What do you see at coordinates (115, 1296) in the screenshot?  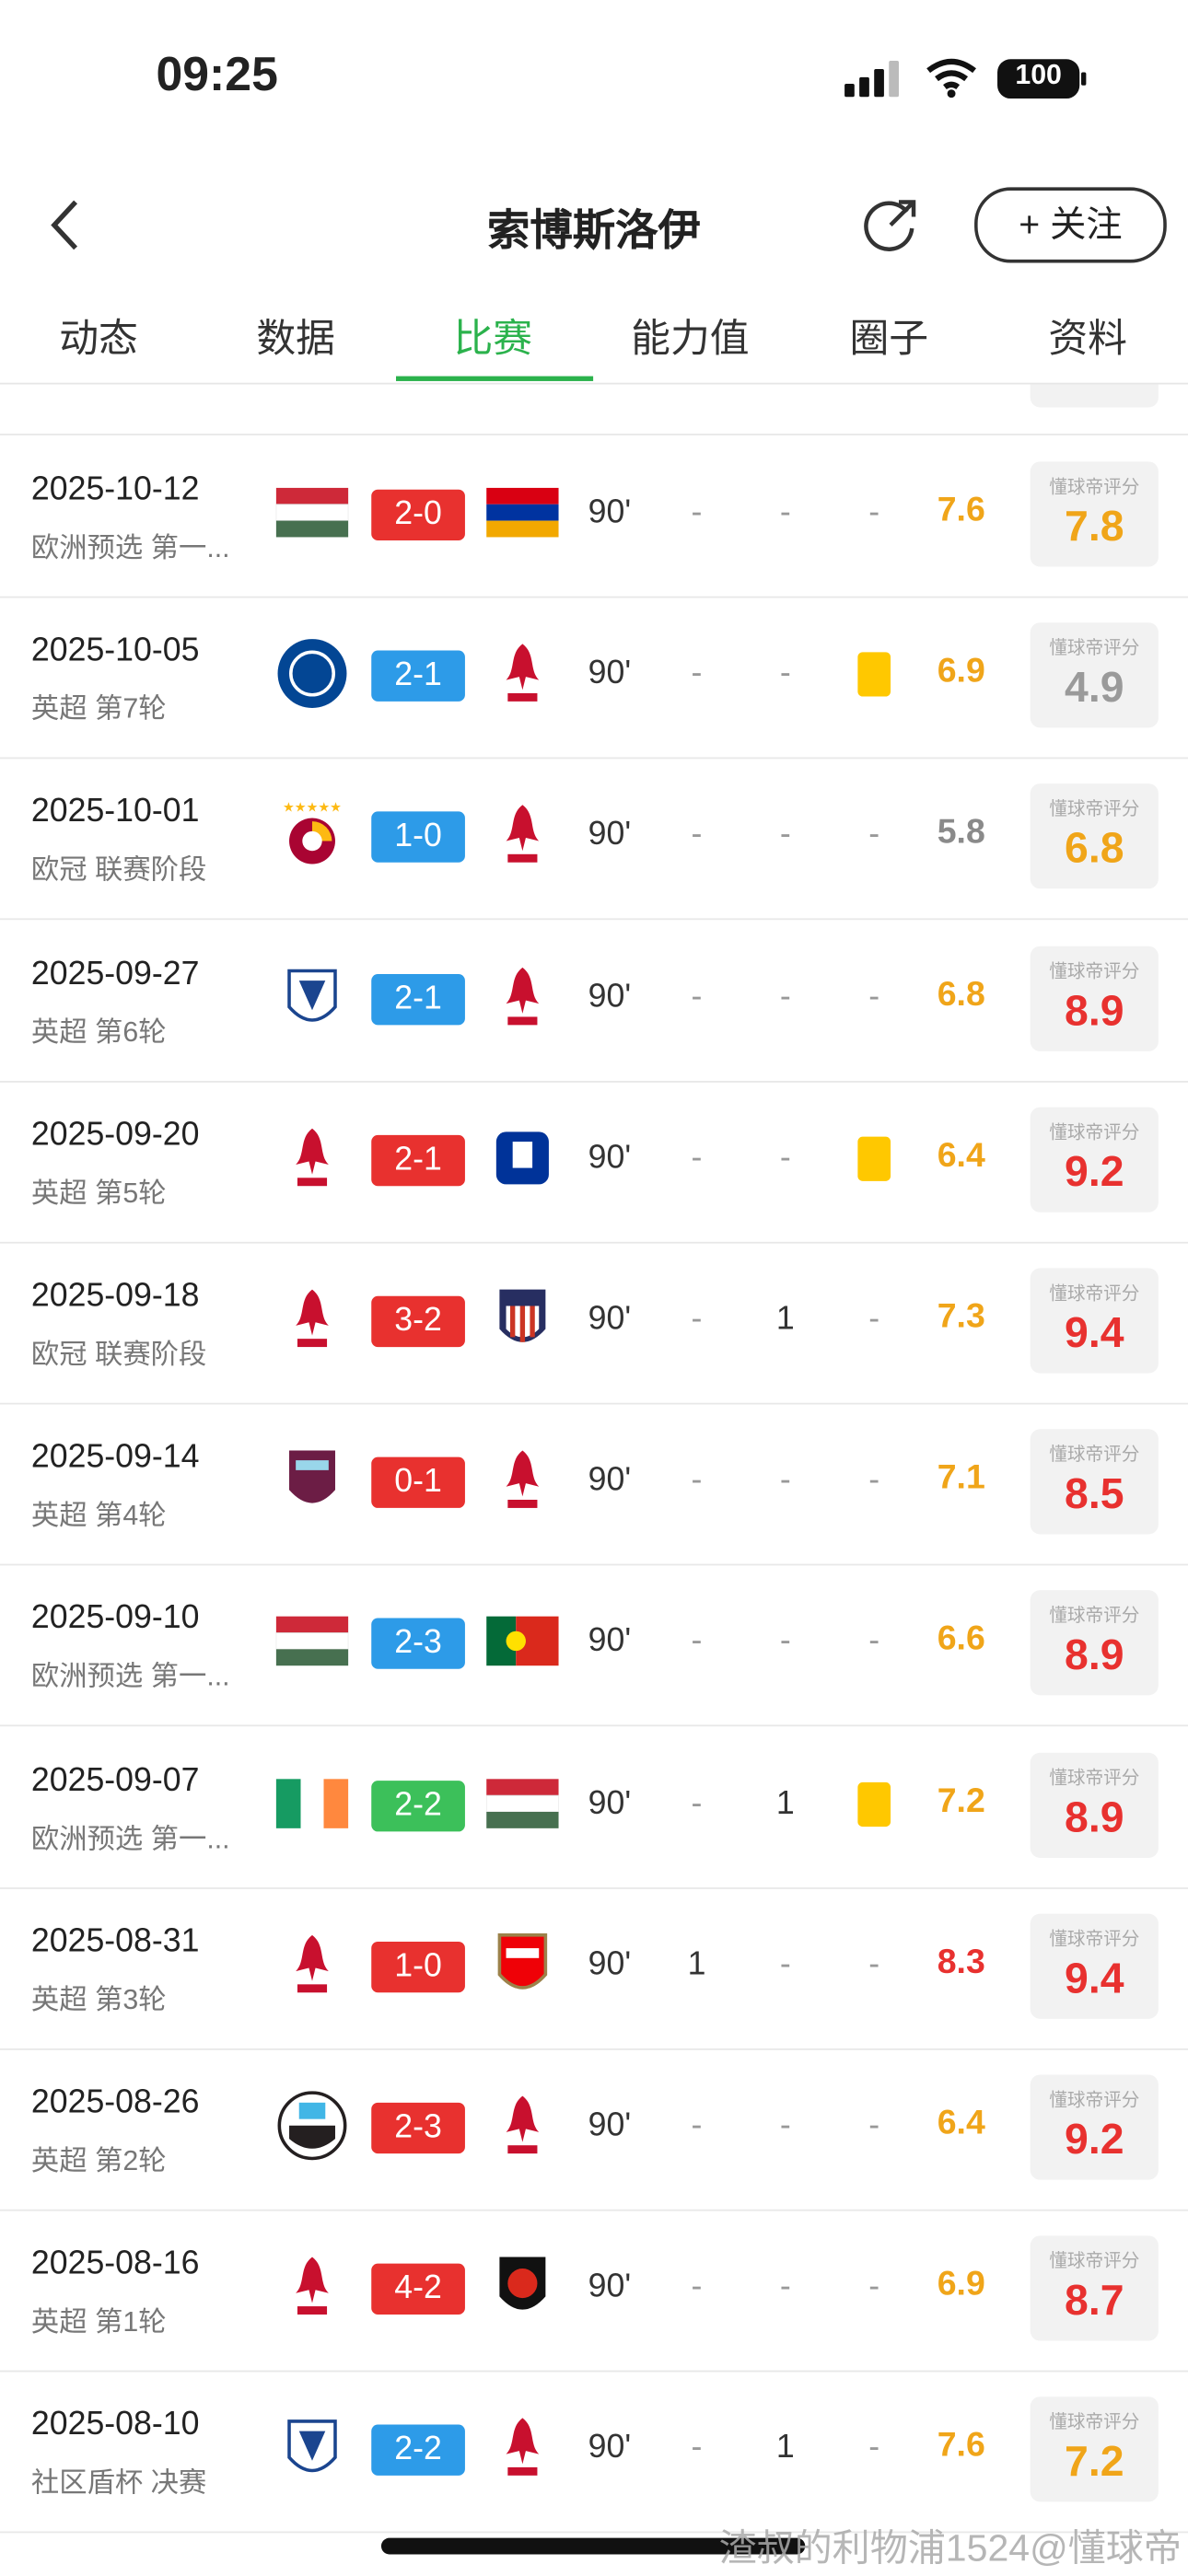 I see `match-date: 2025-09-18` at bounding box center [115, 1296].